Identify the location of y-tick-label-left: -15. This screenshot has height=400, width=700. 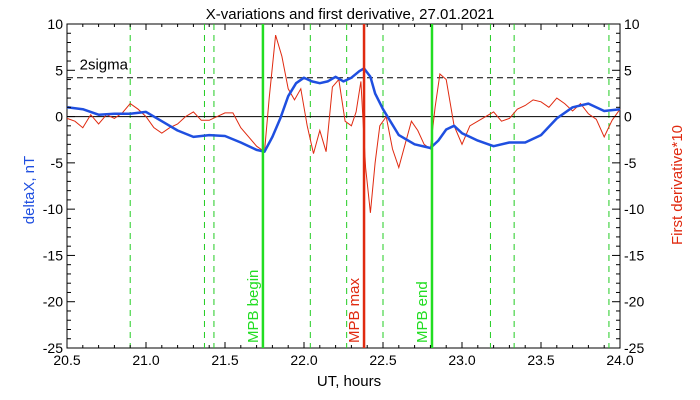
(53, 255).